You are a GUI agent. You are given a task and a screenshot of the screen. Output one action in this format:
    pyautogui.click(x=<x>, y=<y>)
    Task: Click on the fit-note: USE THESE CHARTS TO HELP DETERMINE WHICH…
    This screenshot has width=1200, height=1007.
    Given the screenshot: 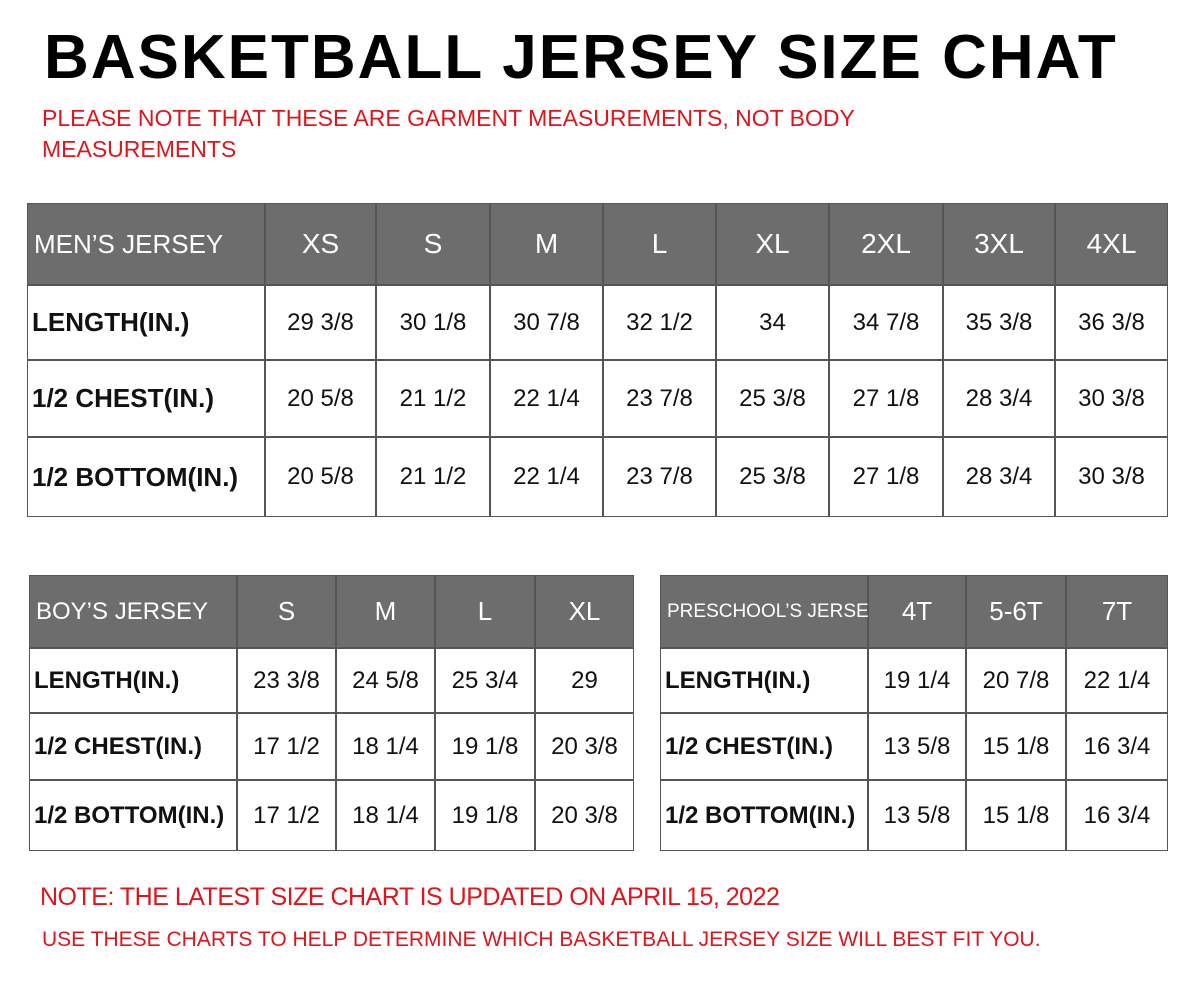 What is the action you would take?
    pyautogui.click(x=541, y=939)
    